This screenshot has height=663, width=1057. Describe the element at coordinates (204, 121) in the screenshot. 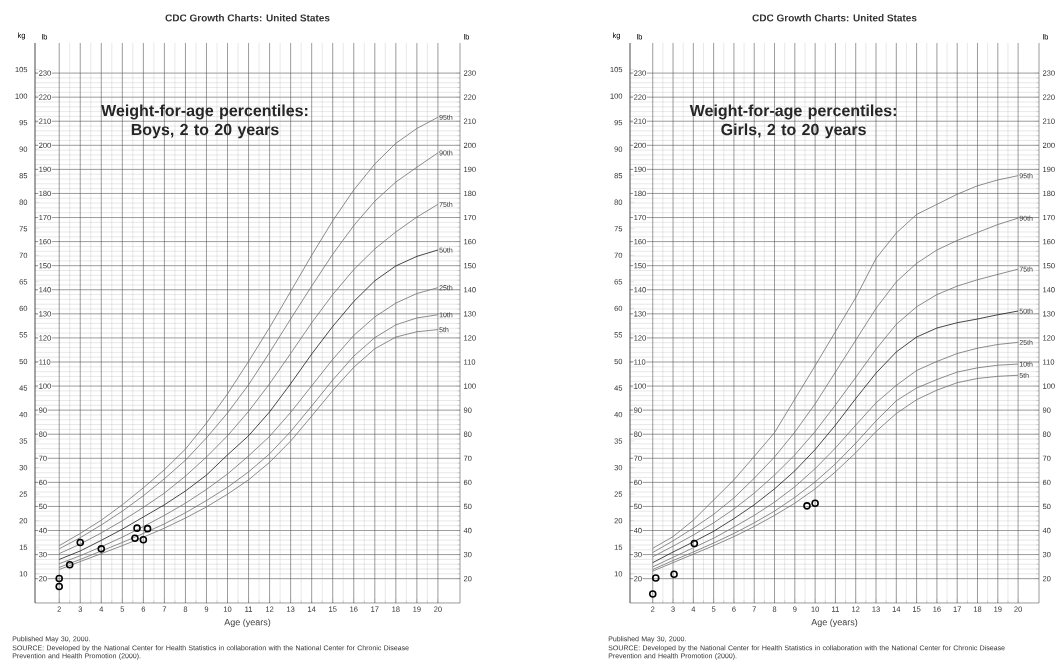

I see `text: Weight-for-age percentiles: Boys, 2 to 20 years` at that location.